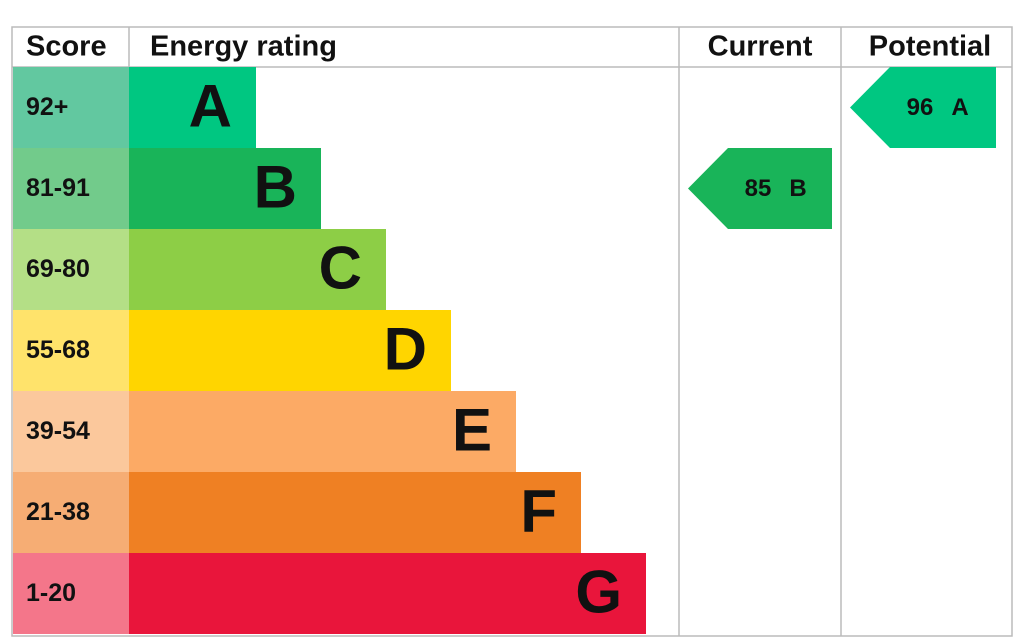 The height and width of the screenshot is (637, 1024). I want to click on current-arrow, so click(760, 188).